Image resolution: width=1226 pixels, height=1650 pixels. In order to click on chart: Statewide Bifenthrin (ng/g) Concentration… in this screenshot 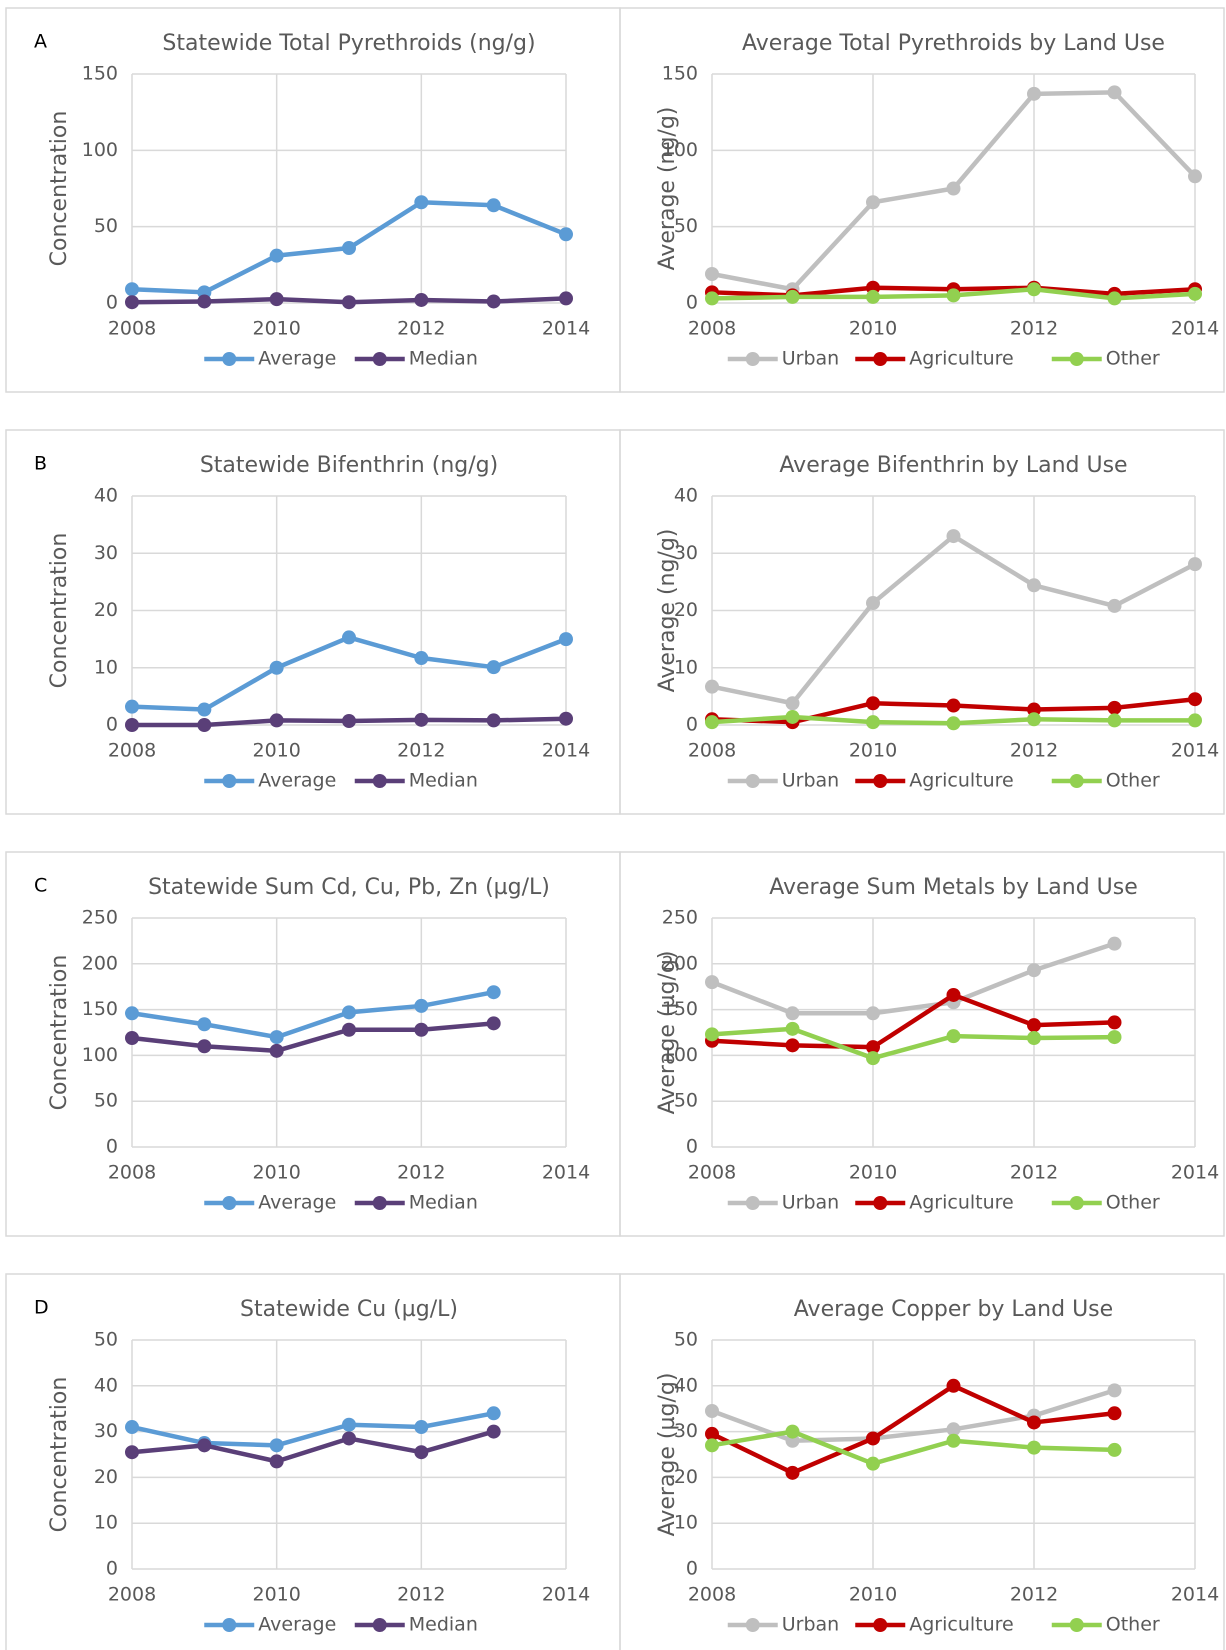, I will do `click(313, 622)`.